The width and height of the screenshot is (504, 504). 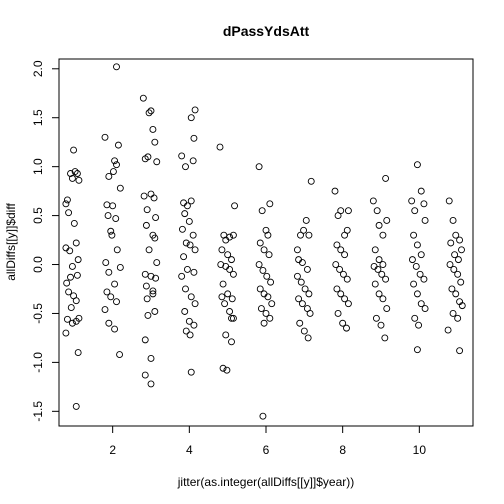 I want to click on y-tick-label: 2.0, so click(x=38, y=68).